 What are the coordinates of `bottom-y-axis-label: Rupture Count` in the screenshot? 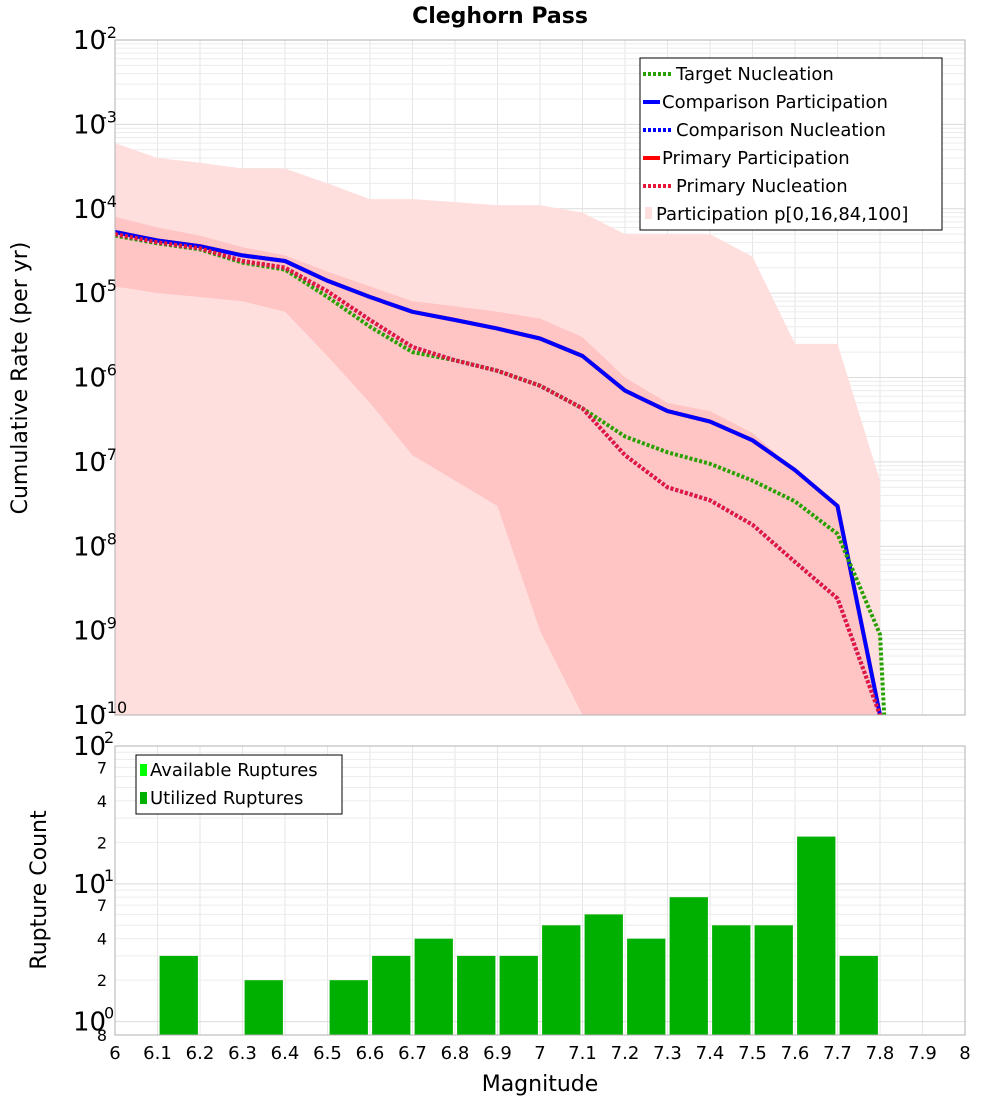 It's located at (39, 890).